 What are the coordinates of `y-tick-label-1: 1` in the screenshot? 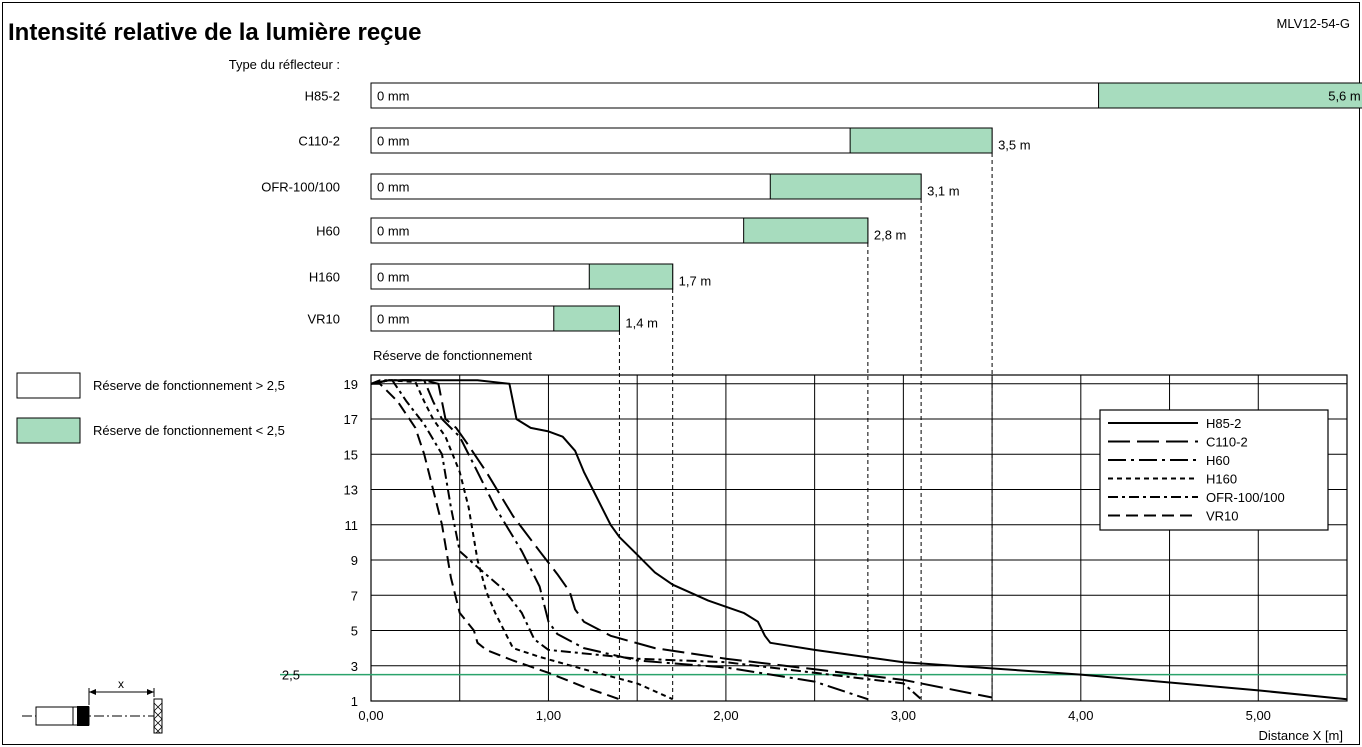 It's located at (354, 701).